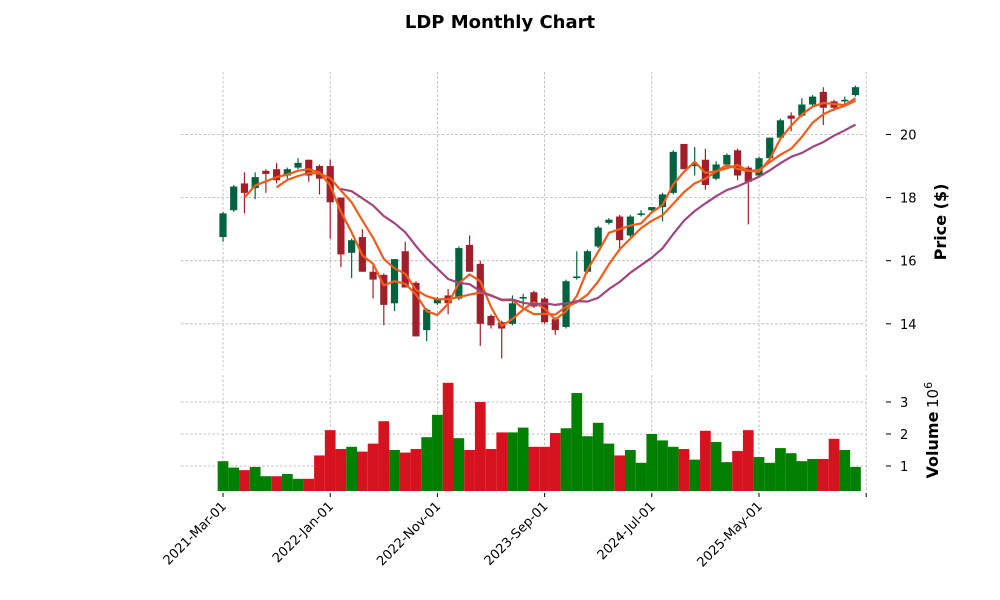 The image size is (1000, 600). Describe the element at coordinates (932, 444) in the screenshot. I see `volume-axis-label-text: Volume` at that location.